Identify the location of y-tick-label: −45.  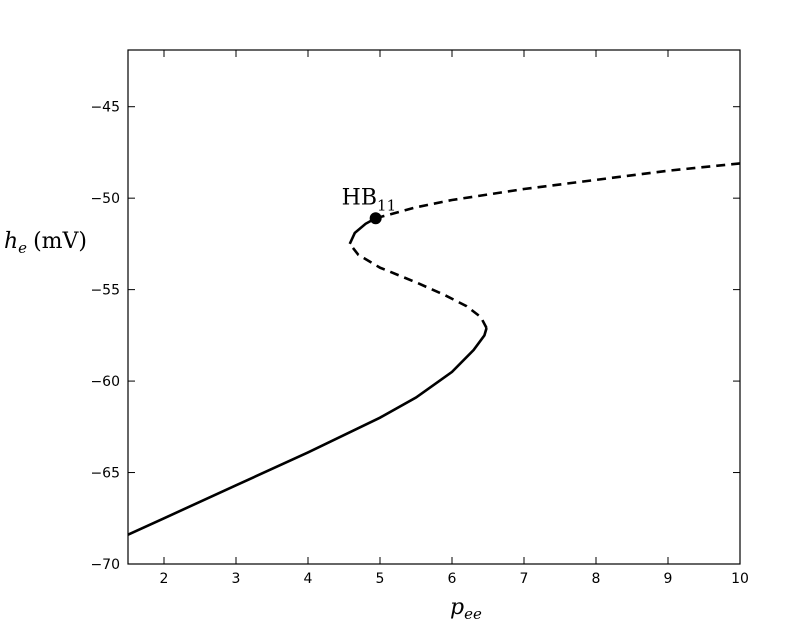
(105, 108).